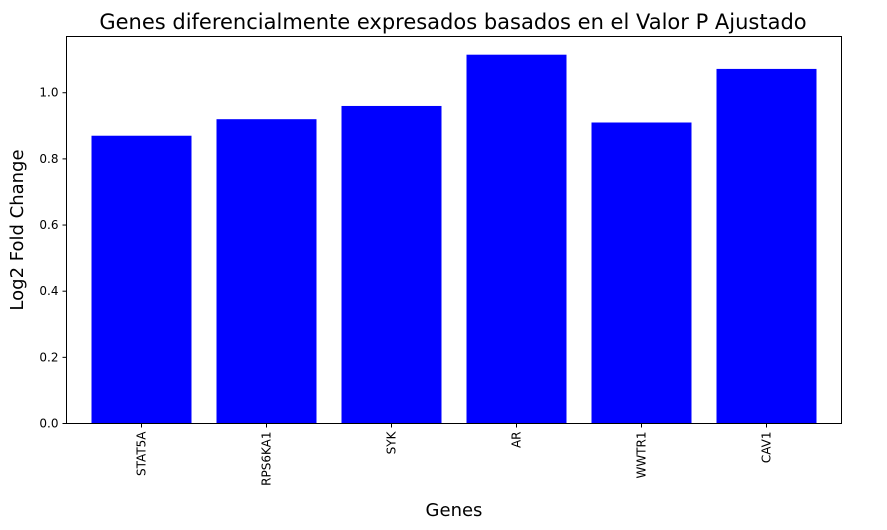  I want to click on bar-syk, so click(391, 264).